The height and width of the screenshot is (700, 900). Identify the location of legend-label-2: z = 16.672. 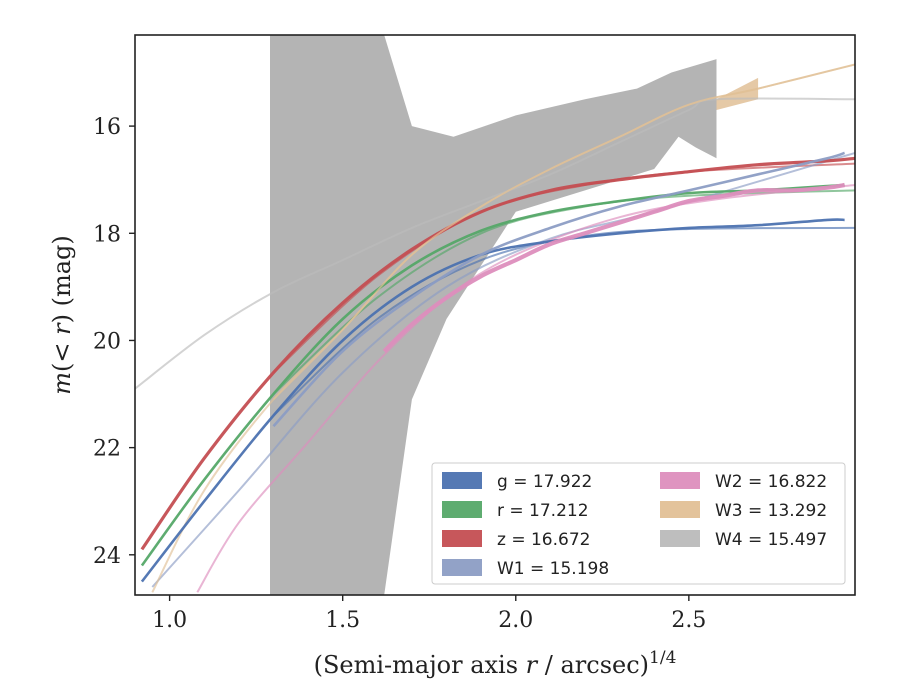
(543, 540).